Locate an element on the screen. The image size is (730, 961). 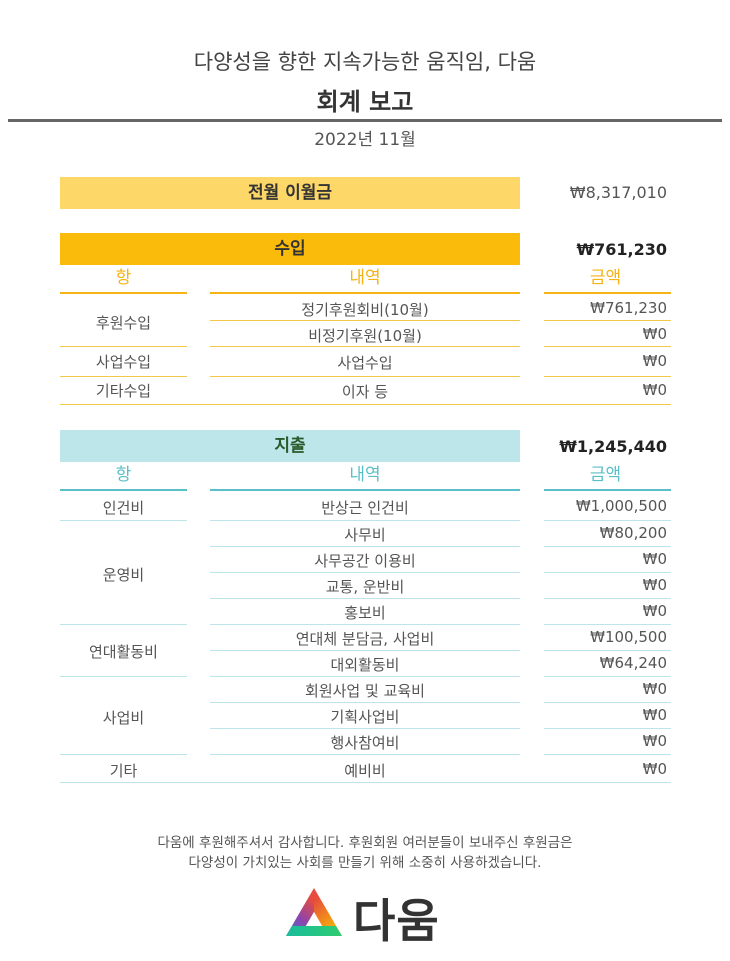
expense-row-desc: 연대체 분담금, 사업비 is located at coordinates (365, 639).